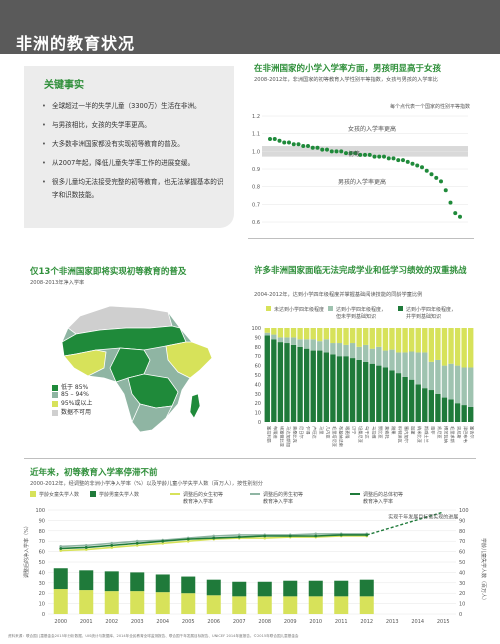 This screenshot has height=644, width=500. What do you see at coordinates (288, 436) in the screenshot?
I see `category-label: 马达加斯加` at bounding box center [288, 436].